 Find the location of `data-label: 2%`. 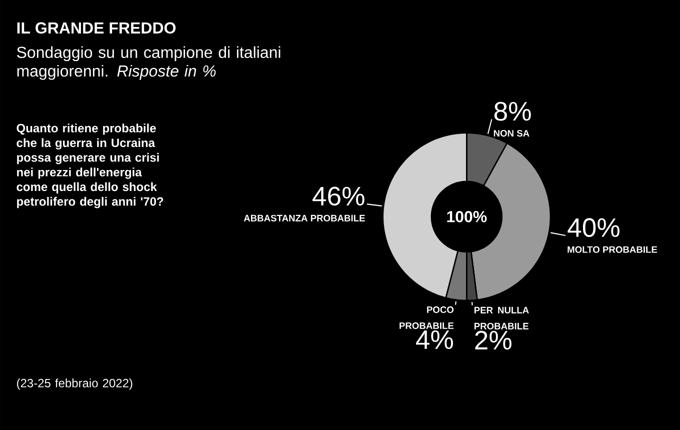

data-label: 2% is located at coordinates (493, 340).